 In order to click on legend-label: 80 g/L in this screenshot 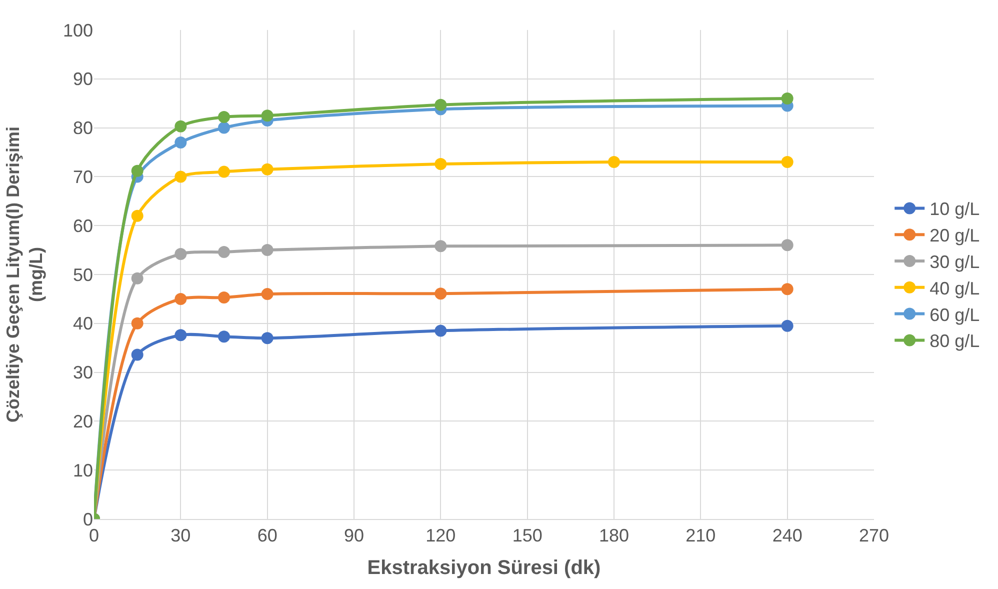, I will do `click(955, 341)`.